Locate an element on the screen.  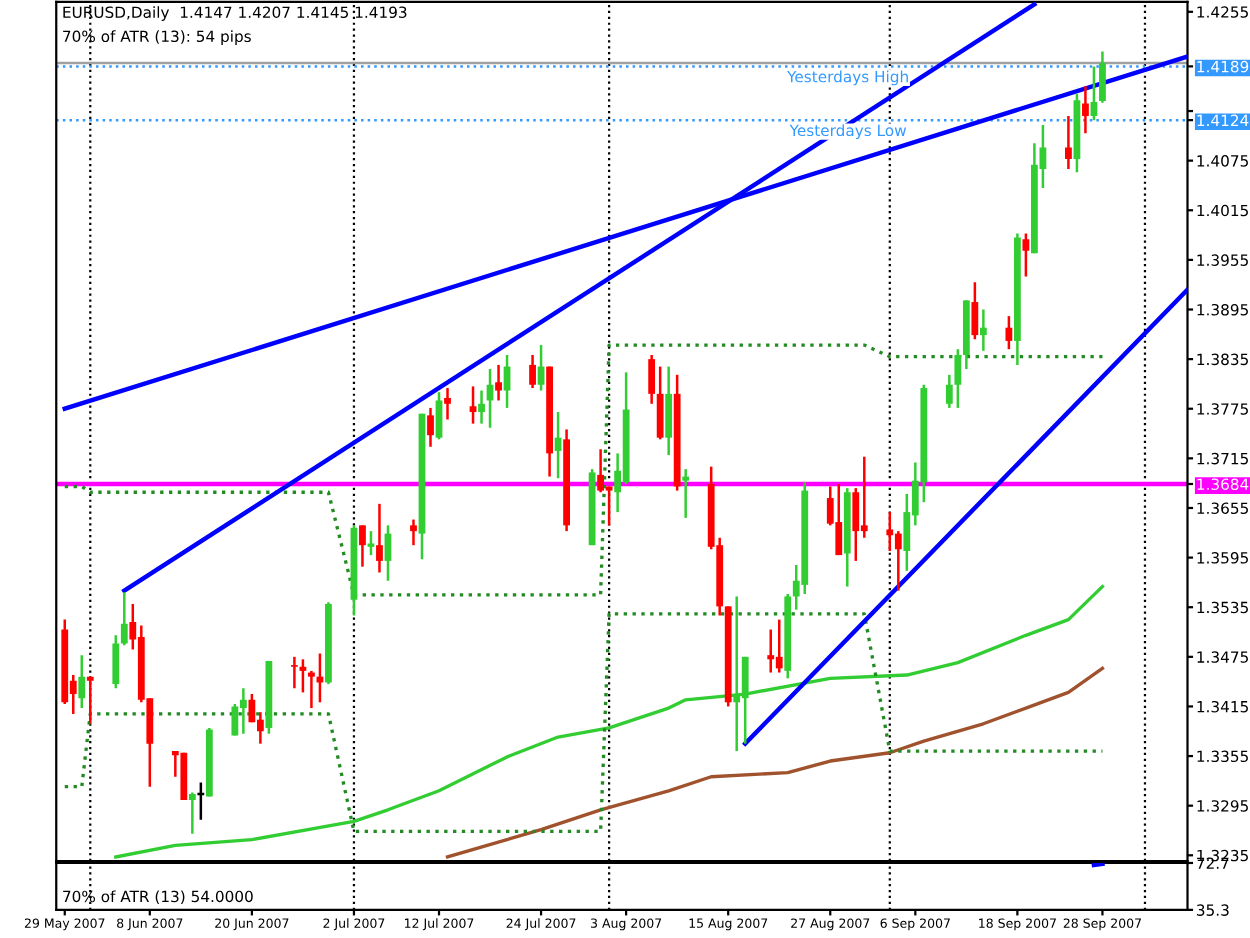
line-series is located at coordinates (775, 762).